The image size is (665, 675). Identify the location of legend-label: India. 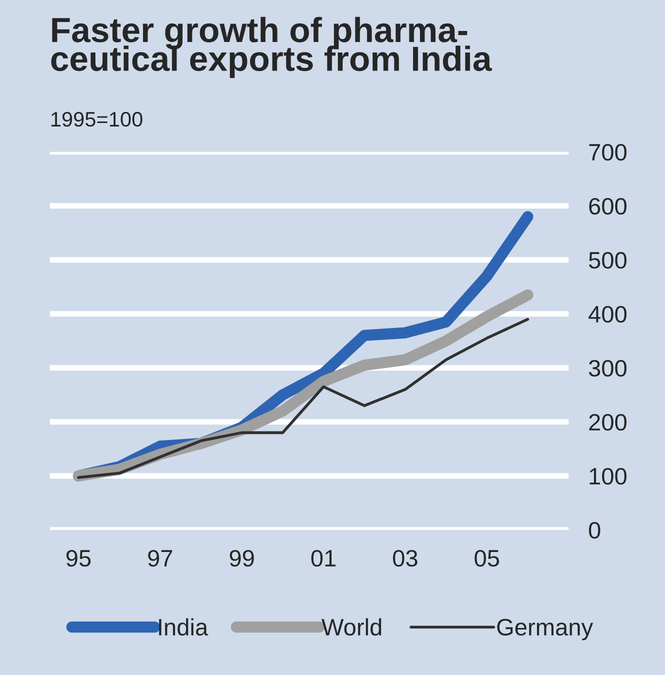
(183, 627).